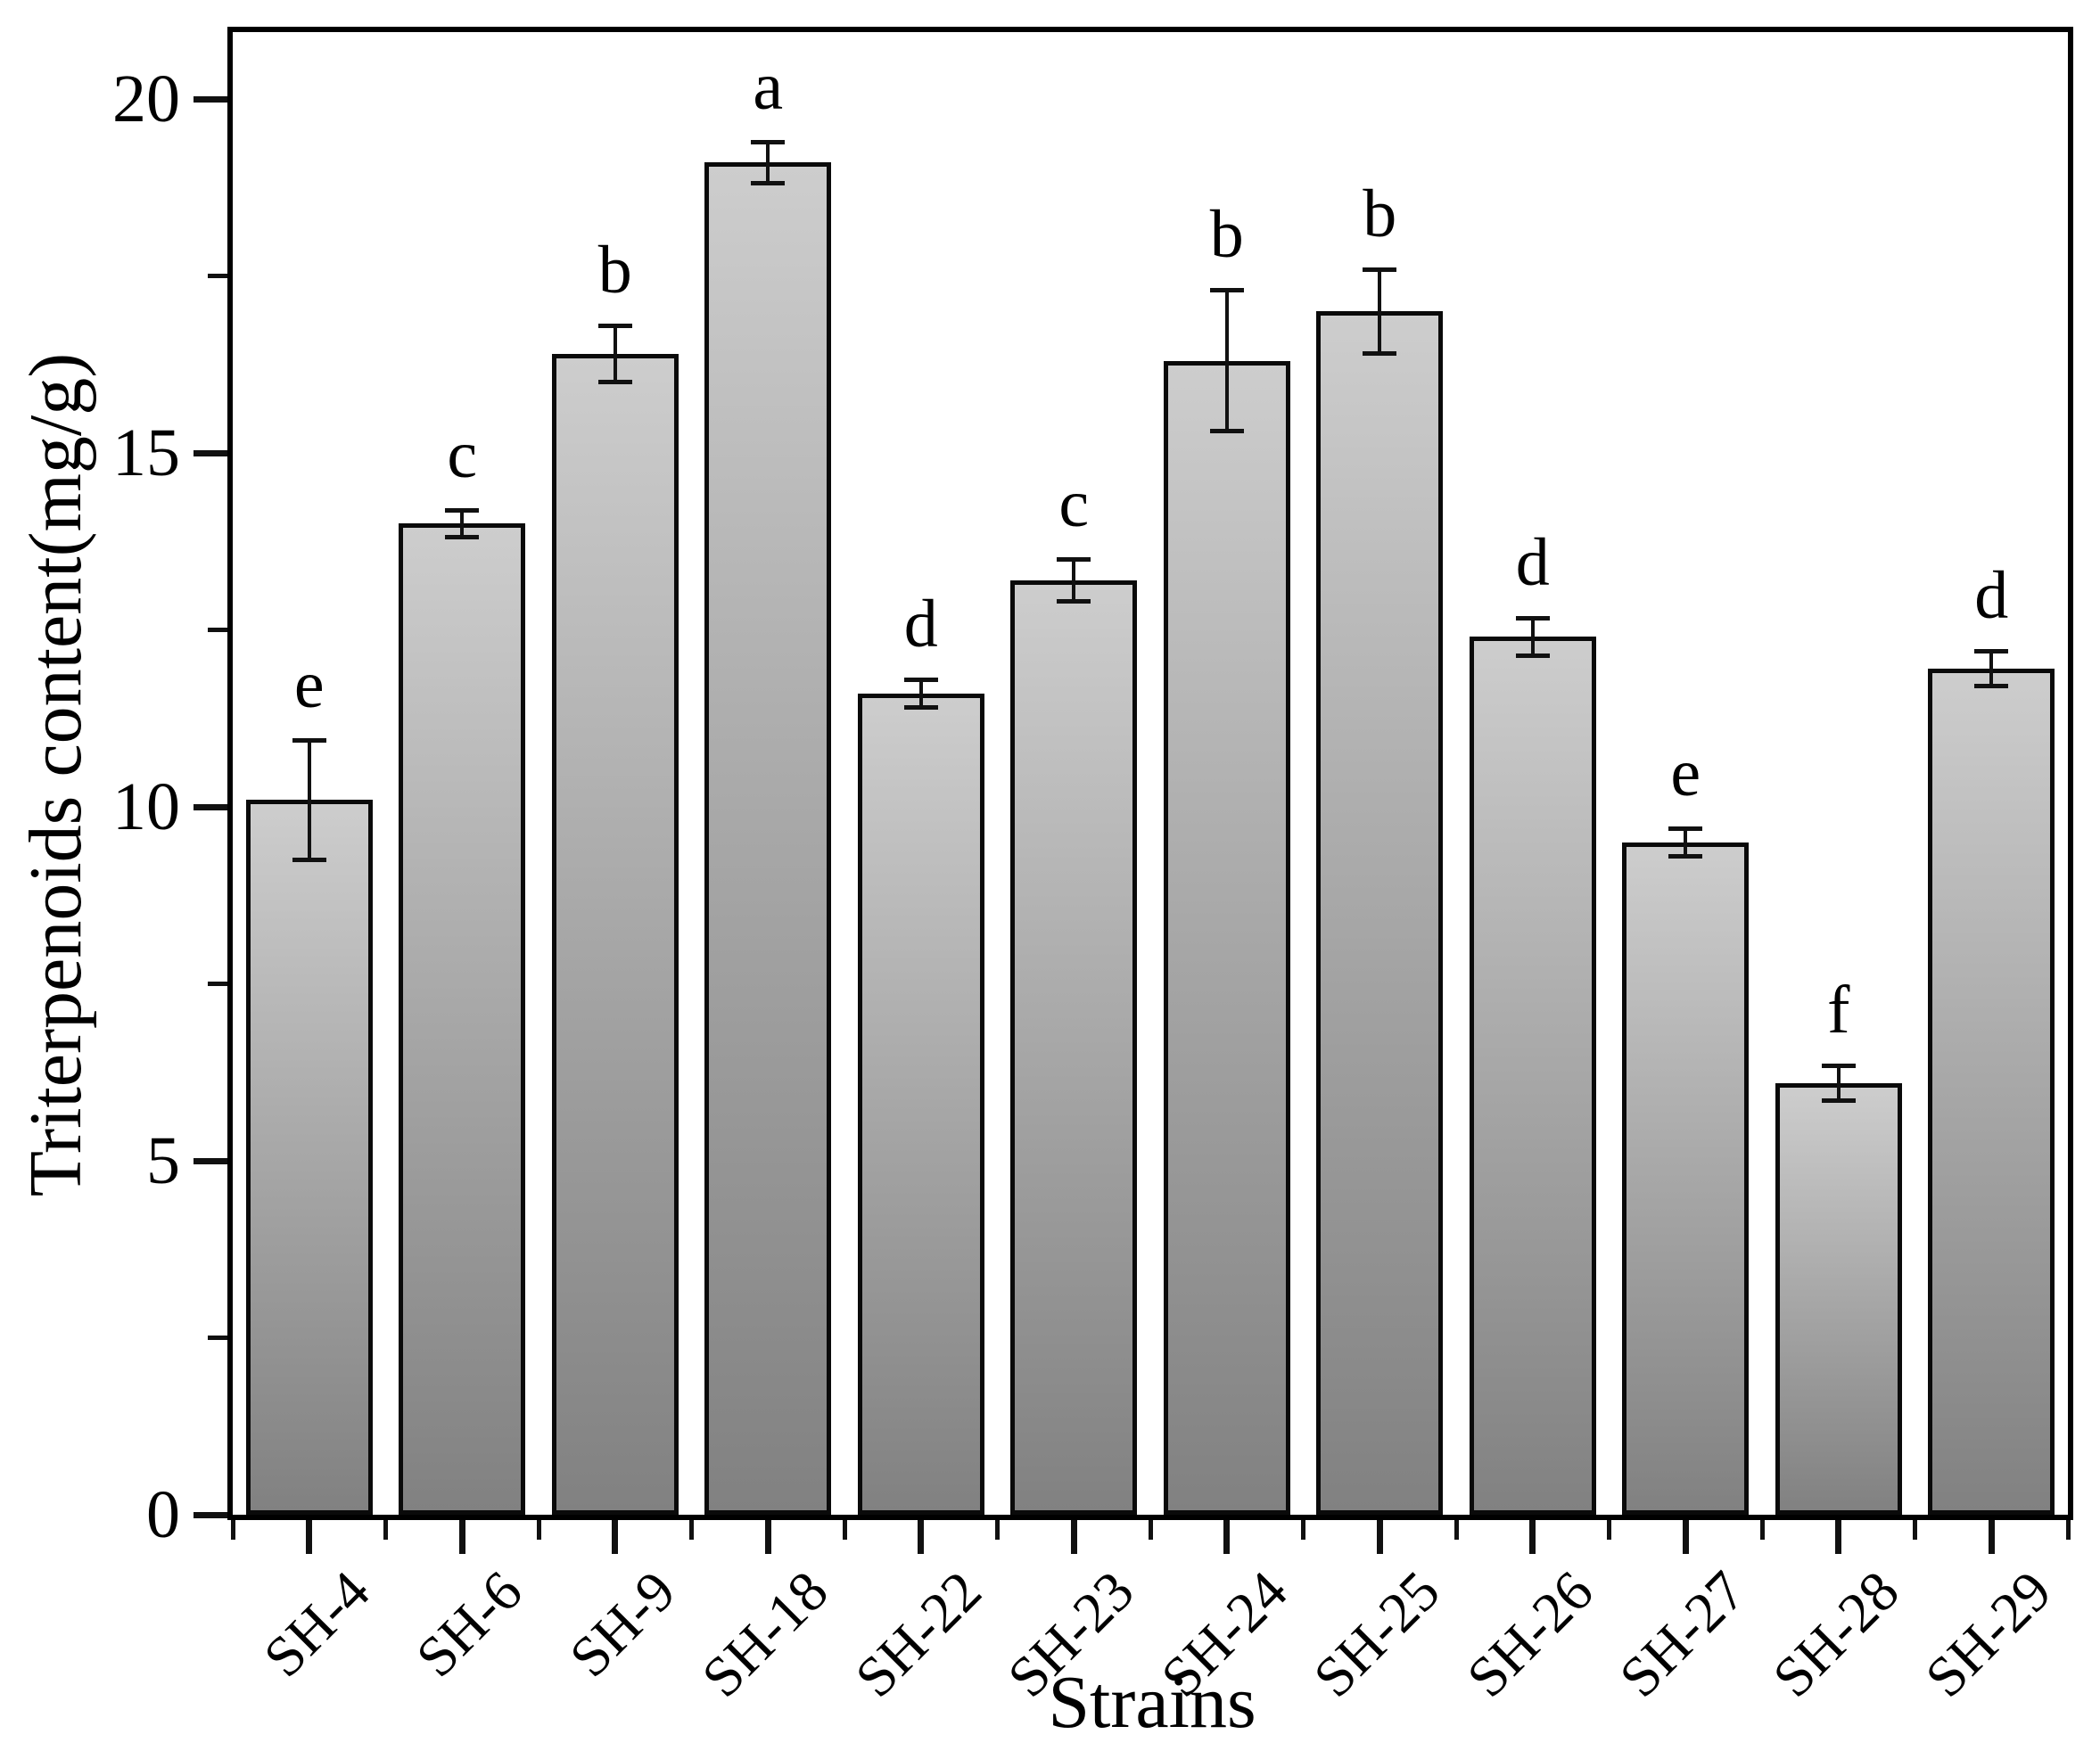 The width and height of the screenshot is (2100, 1759). I want to click on y-tick-label: 15, so click(146, 453).